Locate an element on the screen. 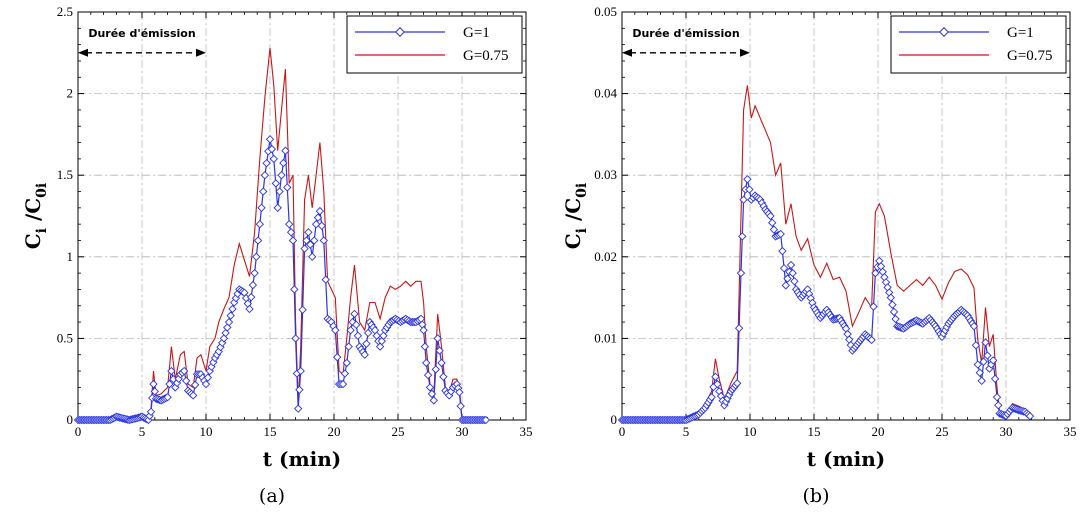  legend-marker-g1-a is located at coordinates (400, 32).